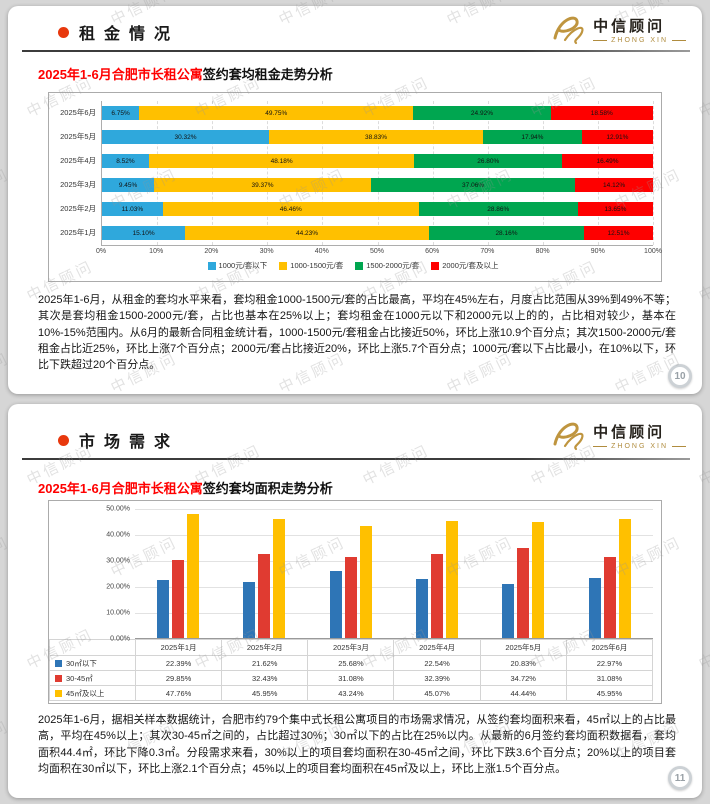 The width and height of the screenshot is (710, 804). What do you see at coordinates (498, 209) in the screenshot?
I see `bar-value-label: 28.86%` at bounding box center [498, 209].